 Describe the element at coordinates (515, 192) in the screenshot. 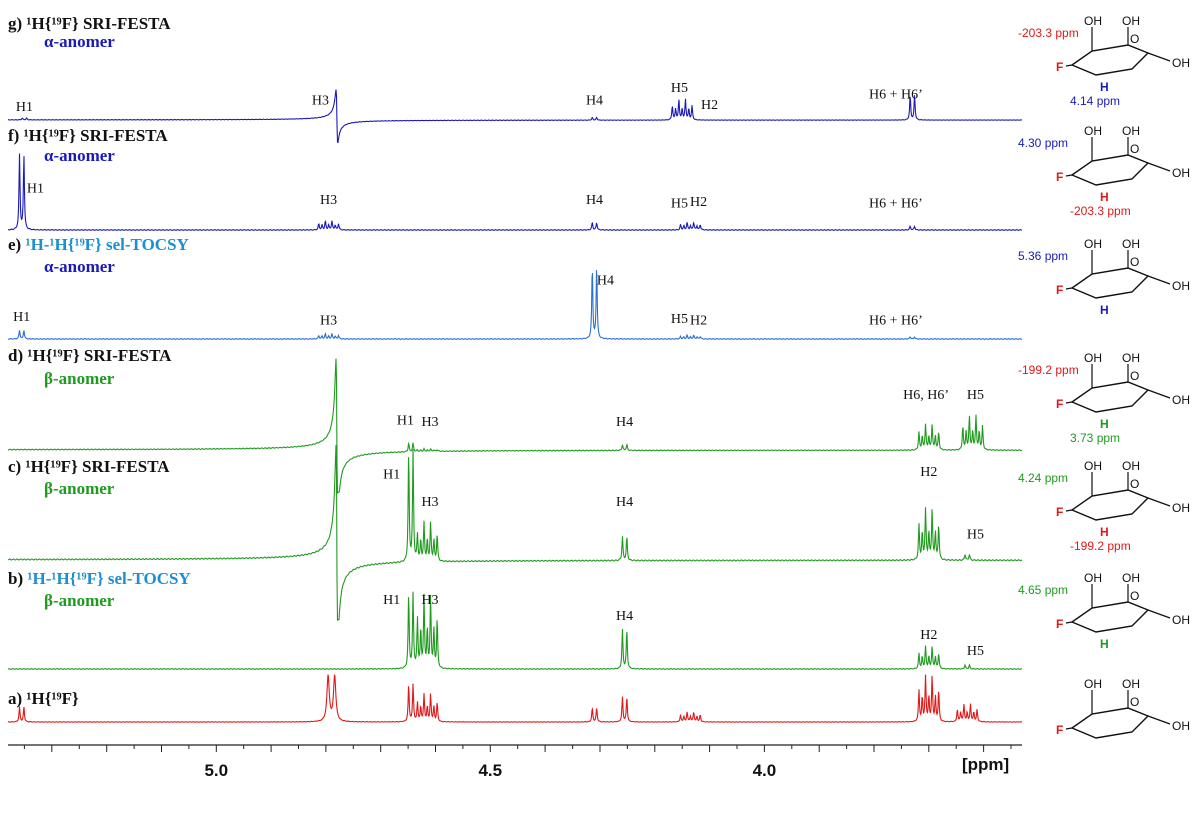

I see `spectrum-trace-f` at that location.